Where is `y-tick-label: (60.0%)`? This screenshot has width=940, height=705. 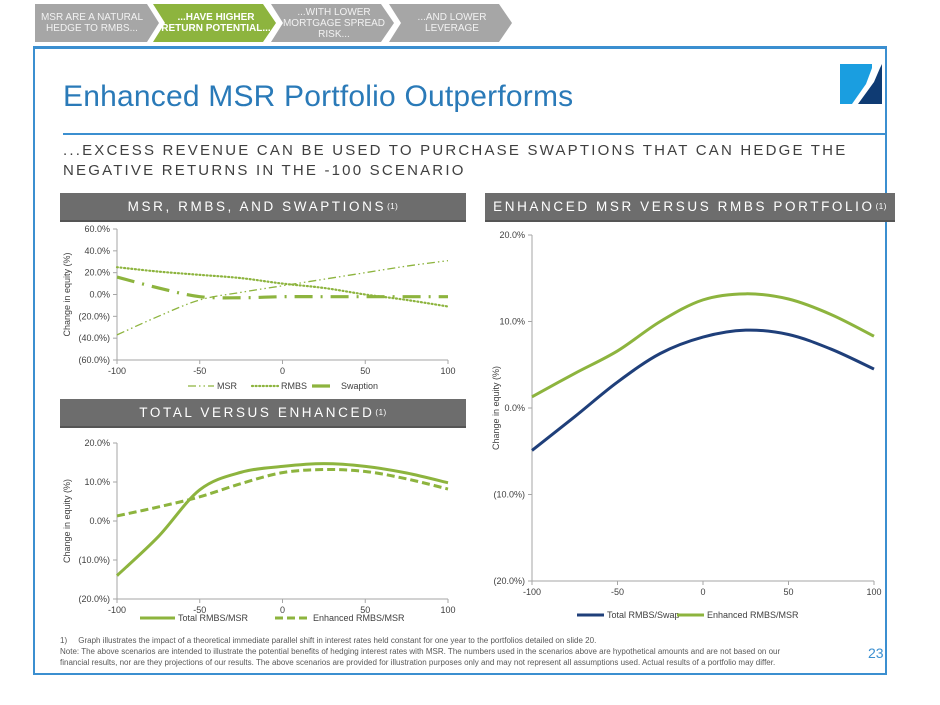 y-tick-label: (60.0%) is located at coordinates (94, 360).